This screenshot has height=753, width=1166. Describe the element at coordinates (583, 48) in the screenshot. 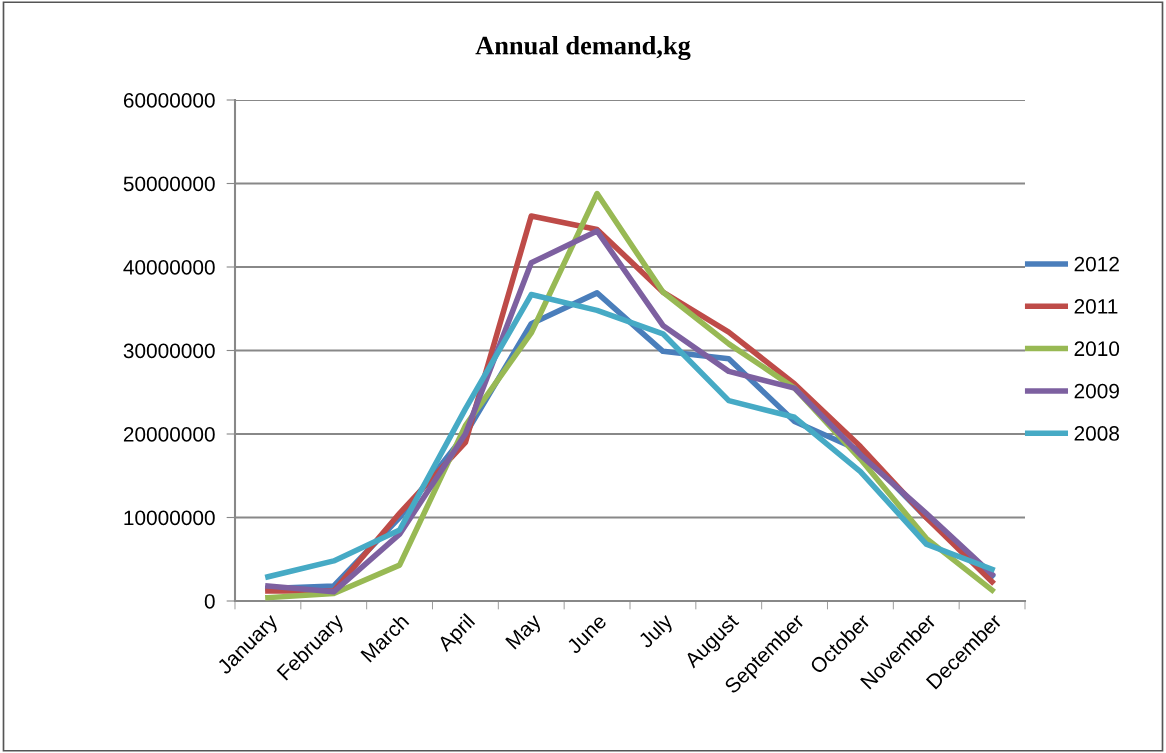

I see `chart-title: Annual demand,kg` at that location.